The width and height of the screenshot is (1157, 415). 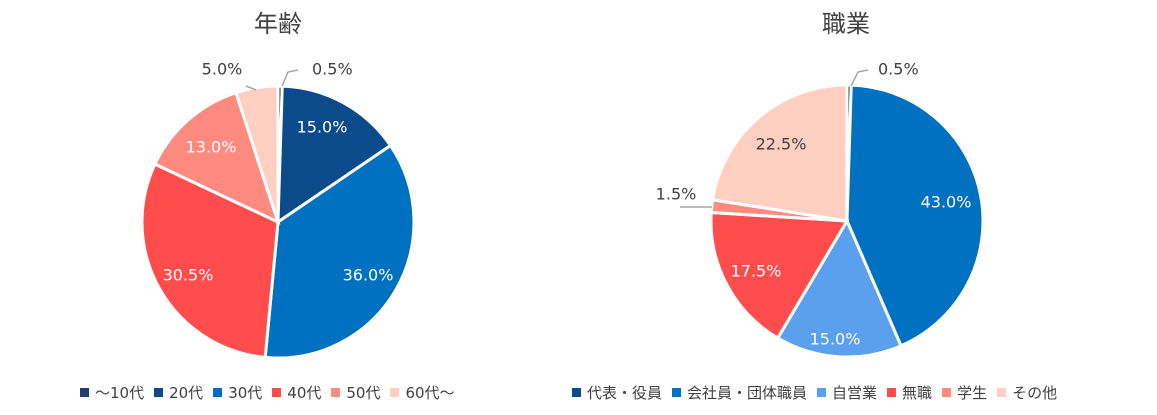 I want to click on age-legend-item: 20代, so click(x=178, y=392).